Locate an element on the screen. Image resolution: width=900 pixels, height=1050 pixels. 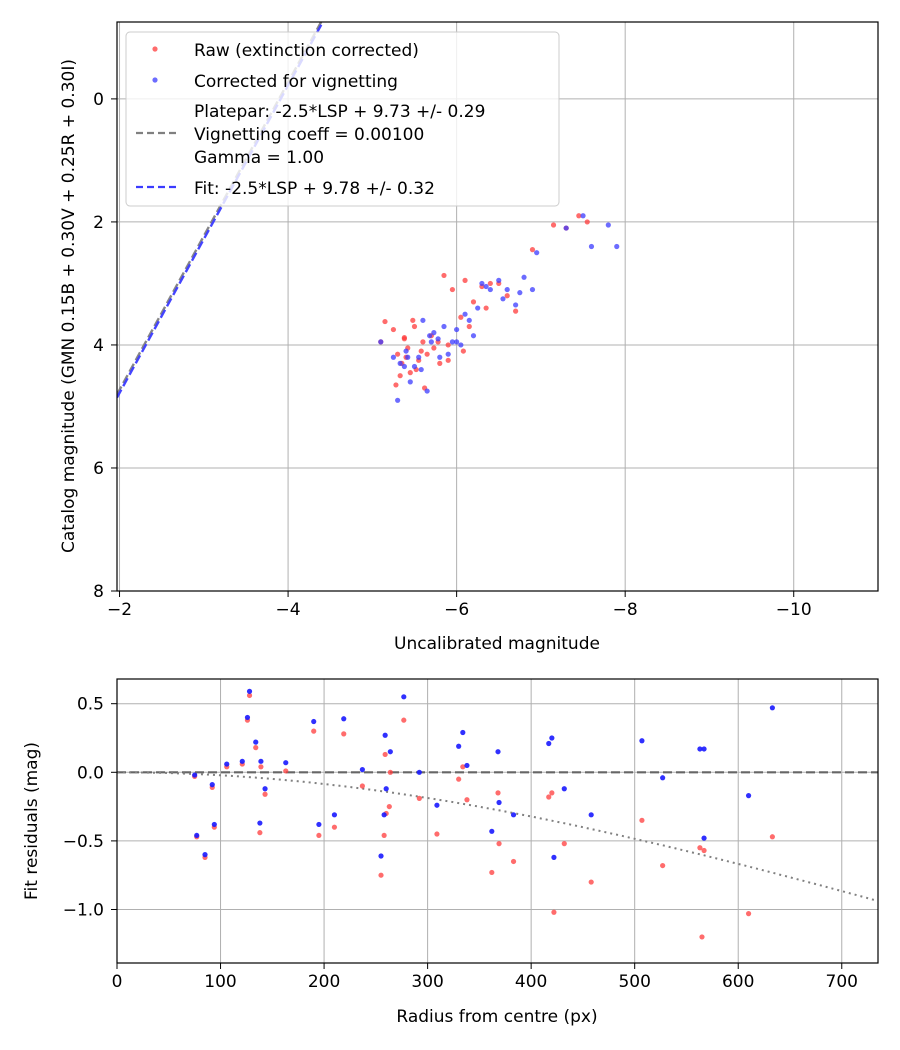
legend-platepar-line3: Gamma = 1.00 is located at coordinates (259, 158).